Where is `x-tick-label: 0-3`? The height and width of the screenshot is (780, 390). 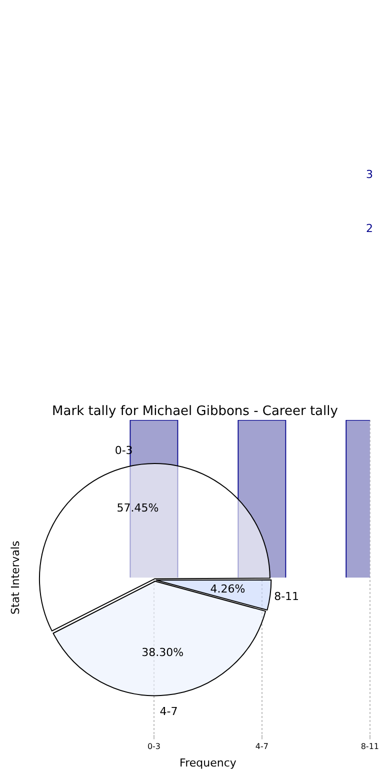
x-tick-label: 0-3 is located at coordinates (154, 747).